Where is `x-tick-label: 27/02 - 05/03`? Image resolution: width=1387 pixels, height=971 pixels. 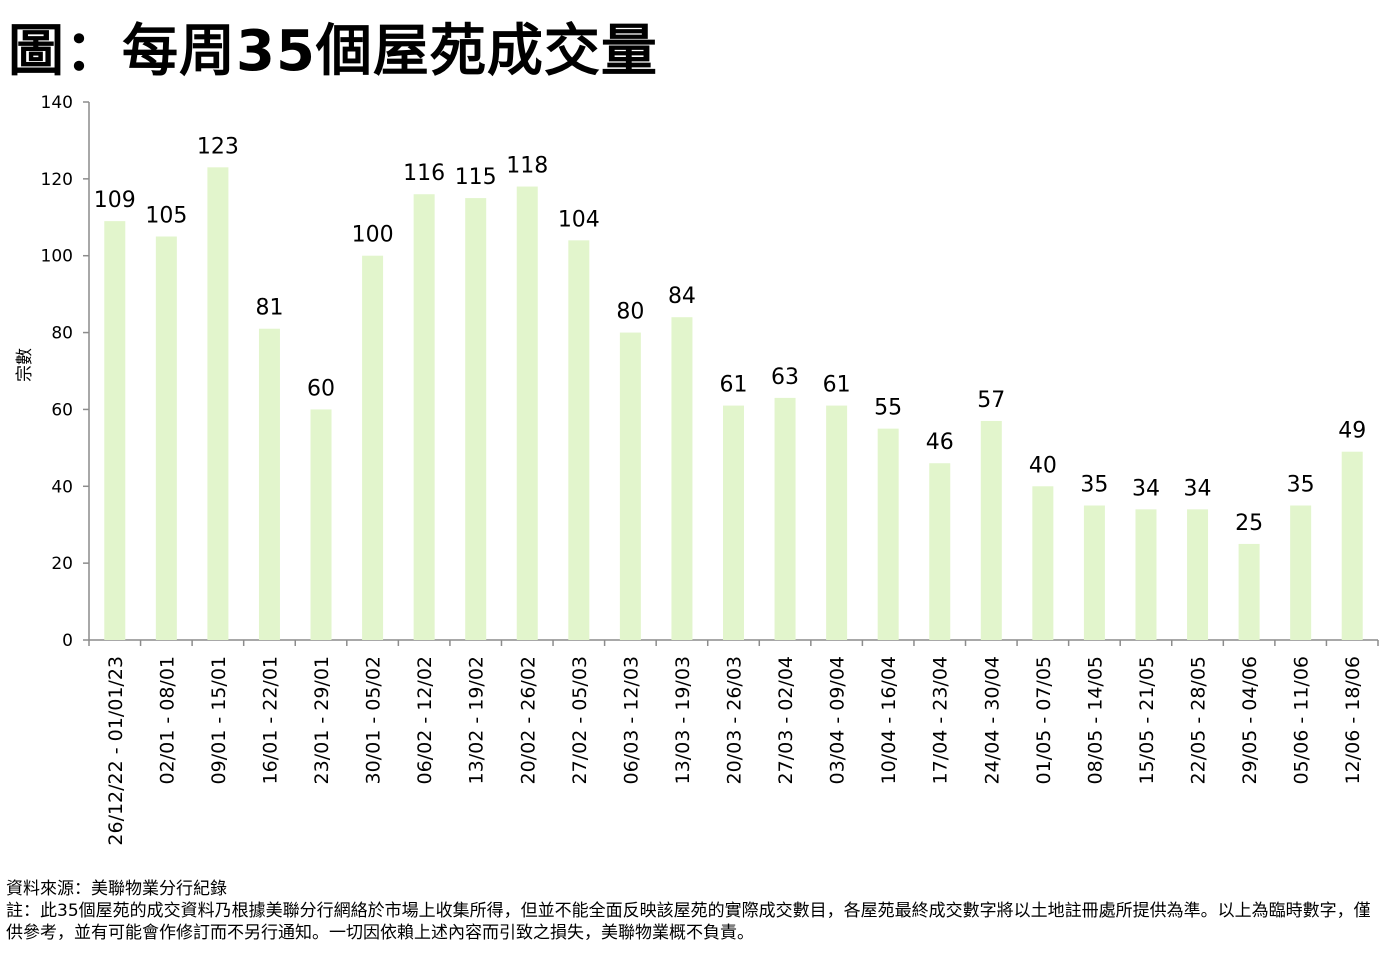
x-tick-label: 27/02 - 05/03 is located at coordinates (580, 720).